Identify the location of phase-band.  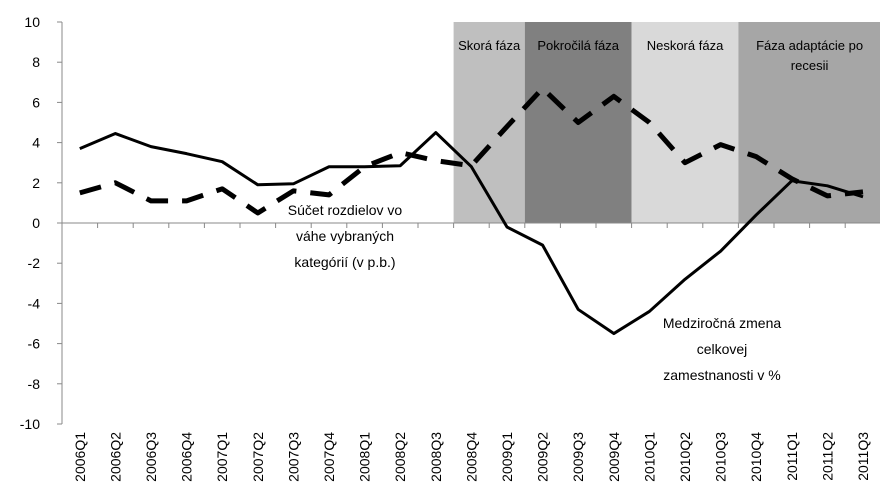
(809, 122).